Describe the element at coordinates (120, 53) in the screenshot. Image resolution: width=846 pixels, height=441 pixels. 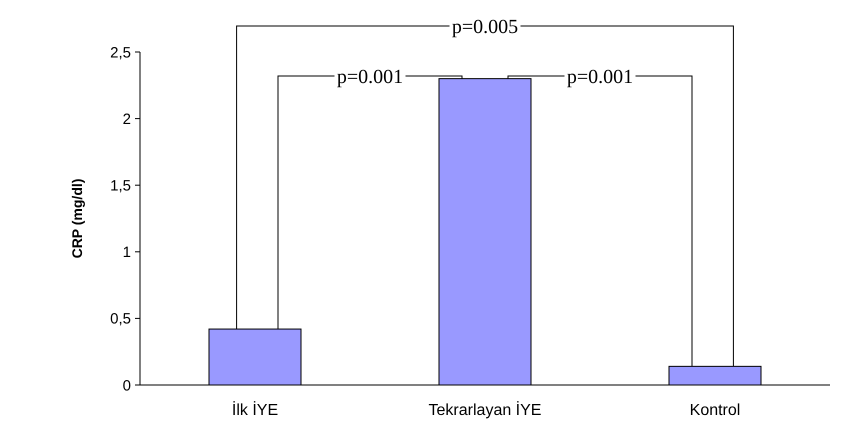
I see `y-tick-label: 2,5` at that location.